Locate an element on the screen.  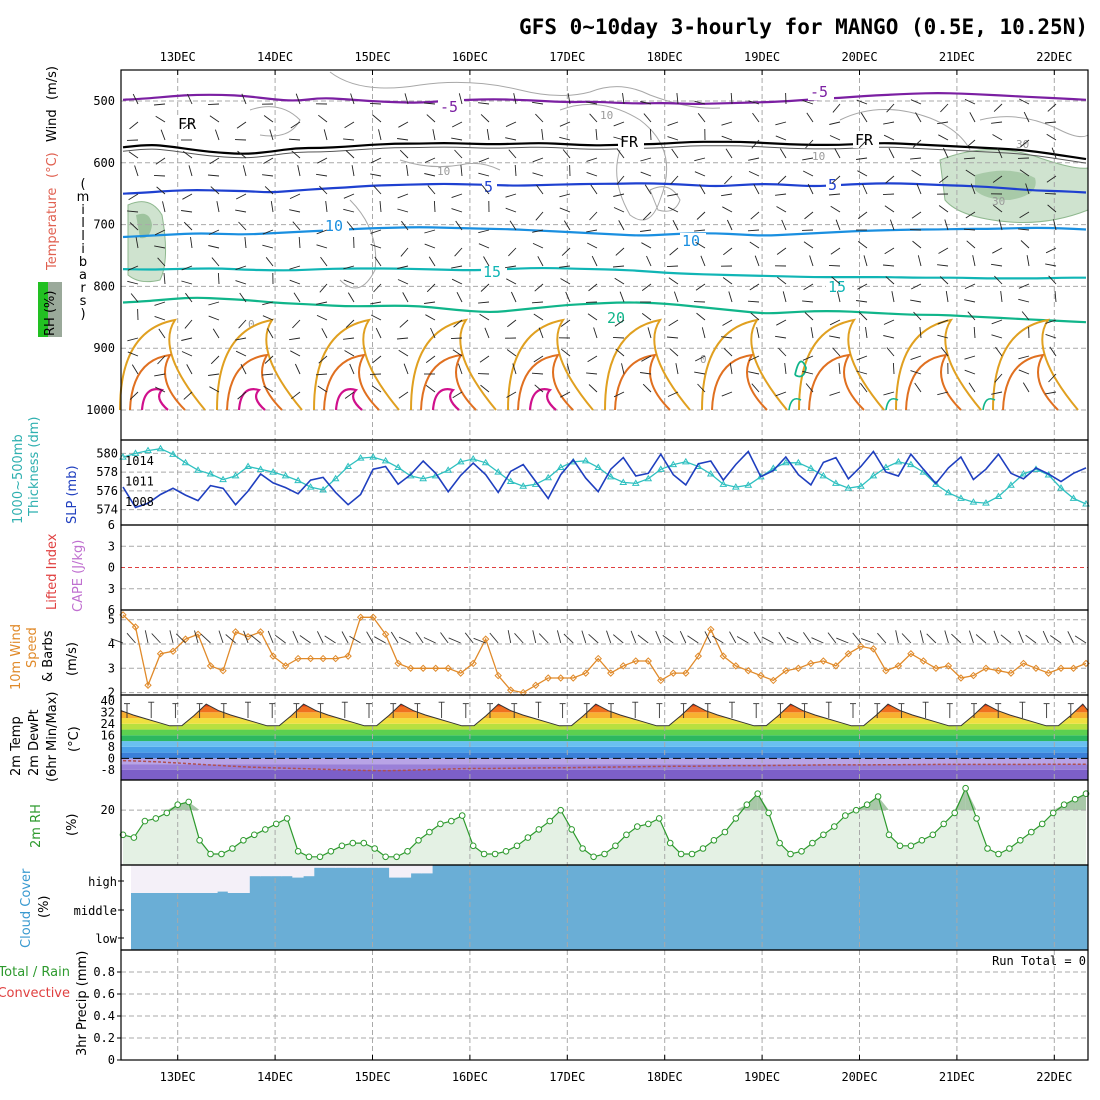
temp2m-label-group: 2m Temp 2m DewPt (6hr Min/Max) (°C) is located at coordinates (45, 737).